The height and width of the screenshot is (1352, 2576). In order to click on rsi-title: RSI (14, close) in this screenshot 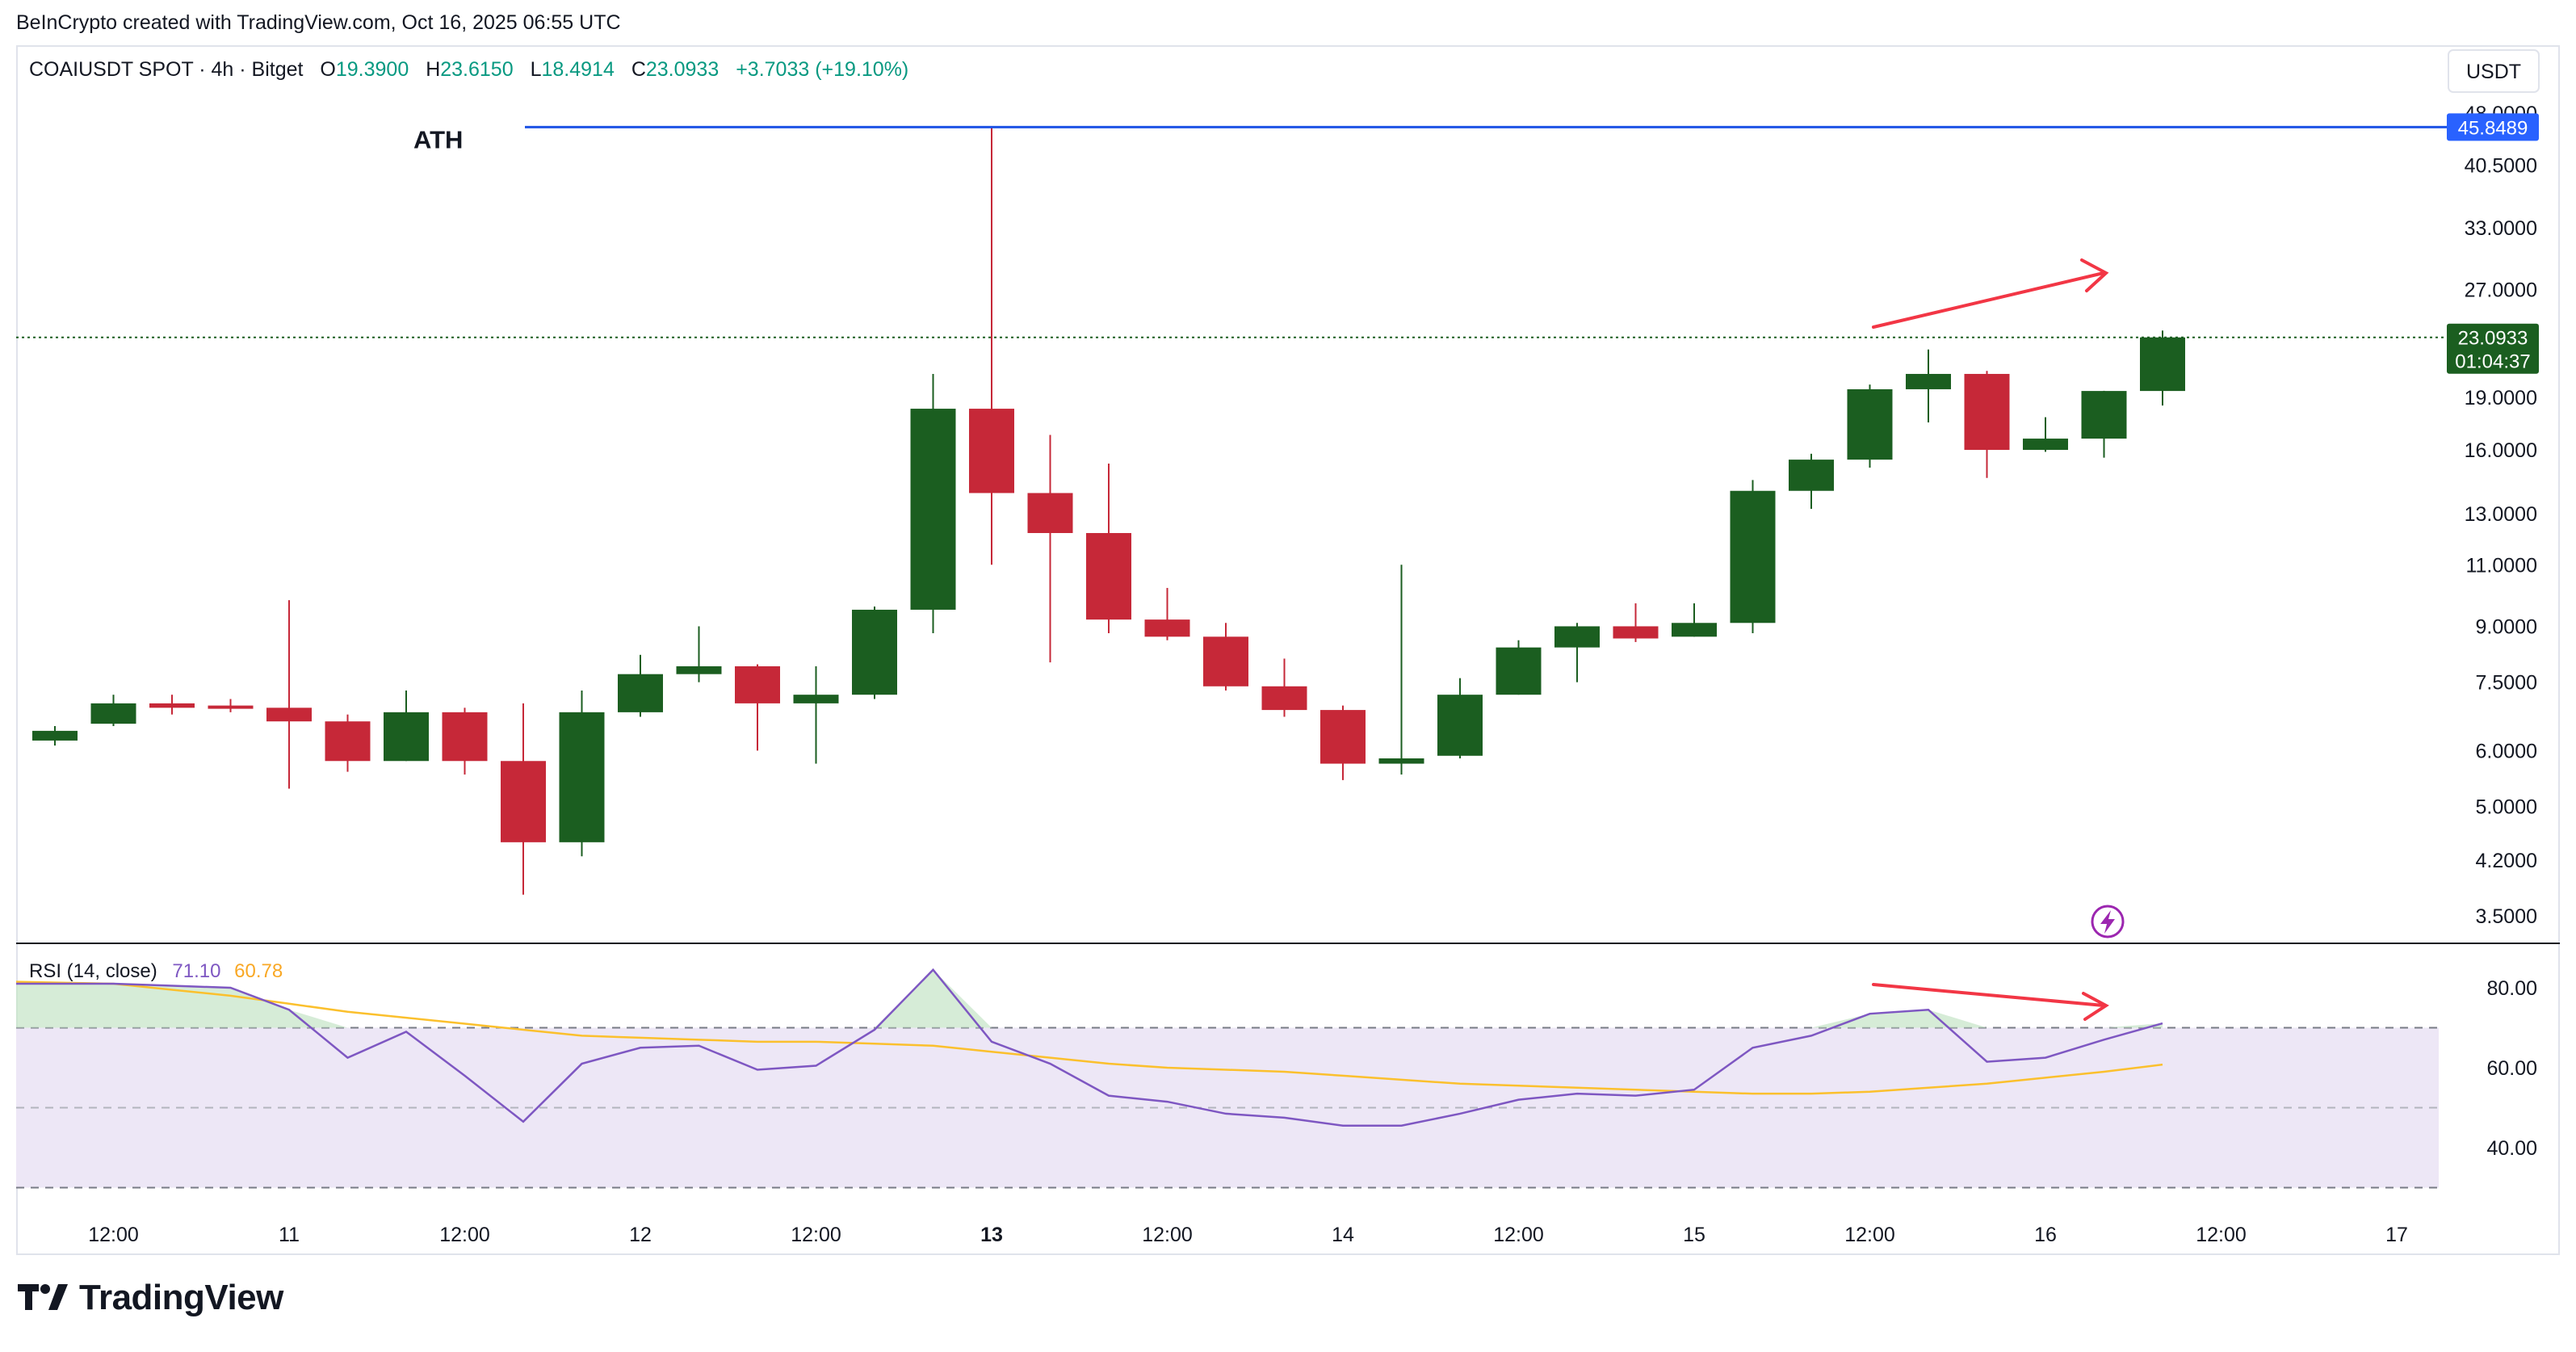, I will do `click(93, 971)`.